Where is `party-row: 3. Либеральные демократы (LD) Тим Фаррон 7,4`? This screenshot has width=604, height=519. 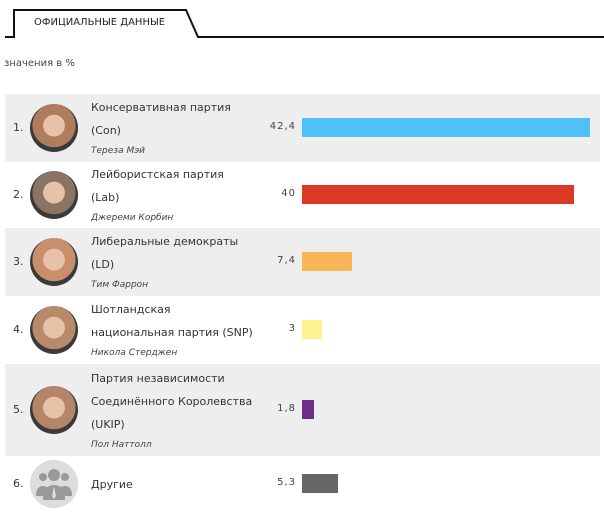
party-row: 3. Либеральные демократы (LD) Тим Фаррон 7,4 is located at coordinates (302, 262).